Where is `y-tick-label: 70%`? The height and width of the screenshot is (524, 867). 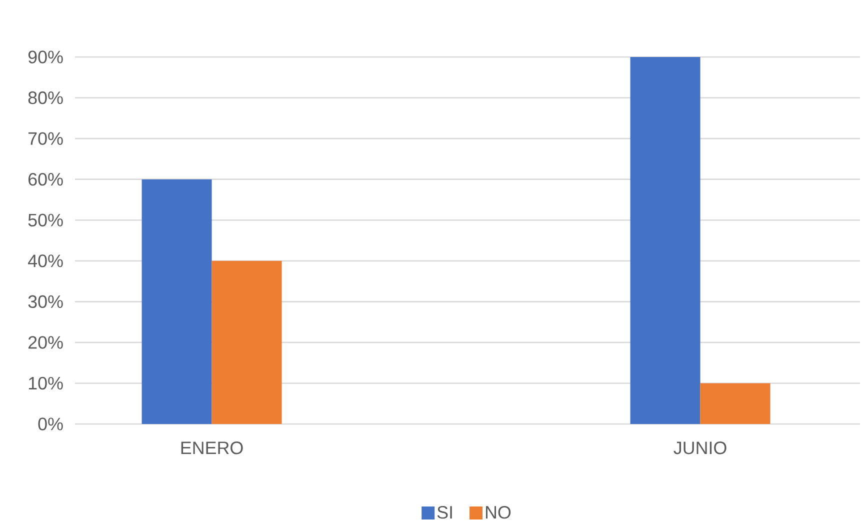
y-tick-label: 70% is located at coordinates (45, 138).